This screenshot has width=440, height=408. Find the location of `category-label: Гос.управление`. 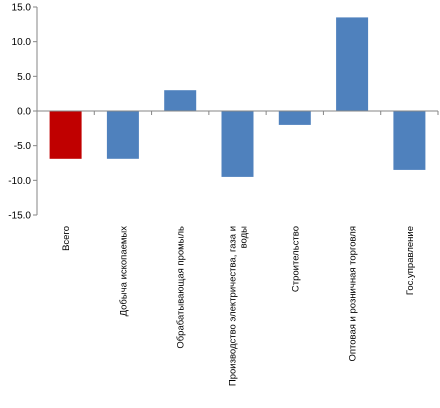

category-label: Гос.управление is located at coordinates (410, 260).